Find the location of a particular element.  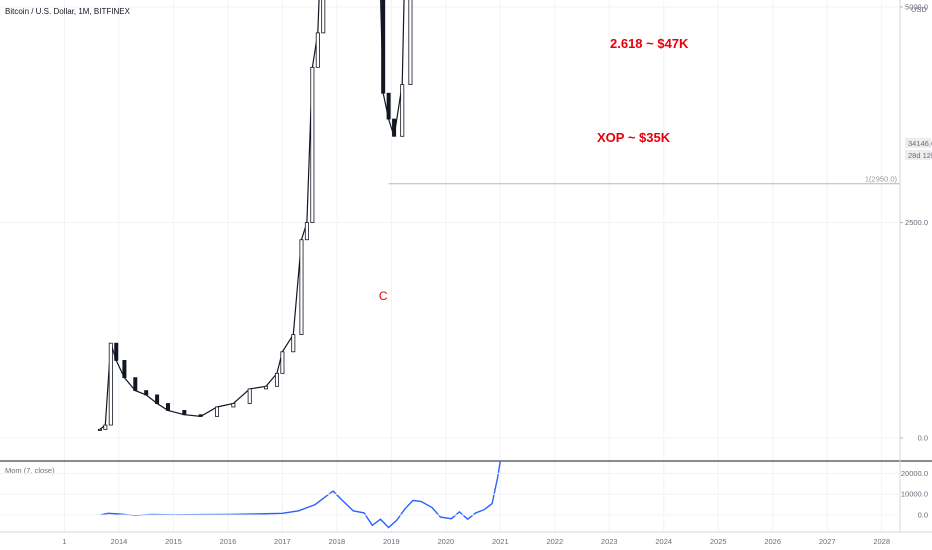

last-price-badge is located at coordinates (918, 143).